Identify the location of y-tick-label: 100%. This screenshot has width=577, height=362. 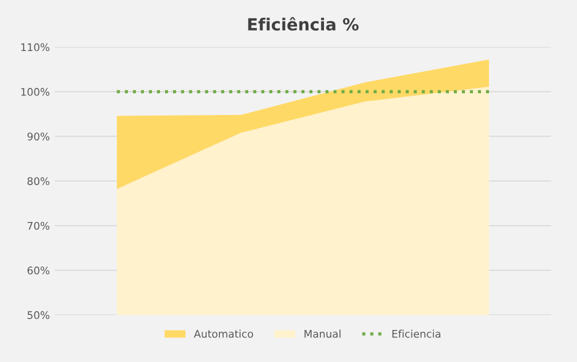
(35, 92).